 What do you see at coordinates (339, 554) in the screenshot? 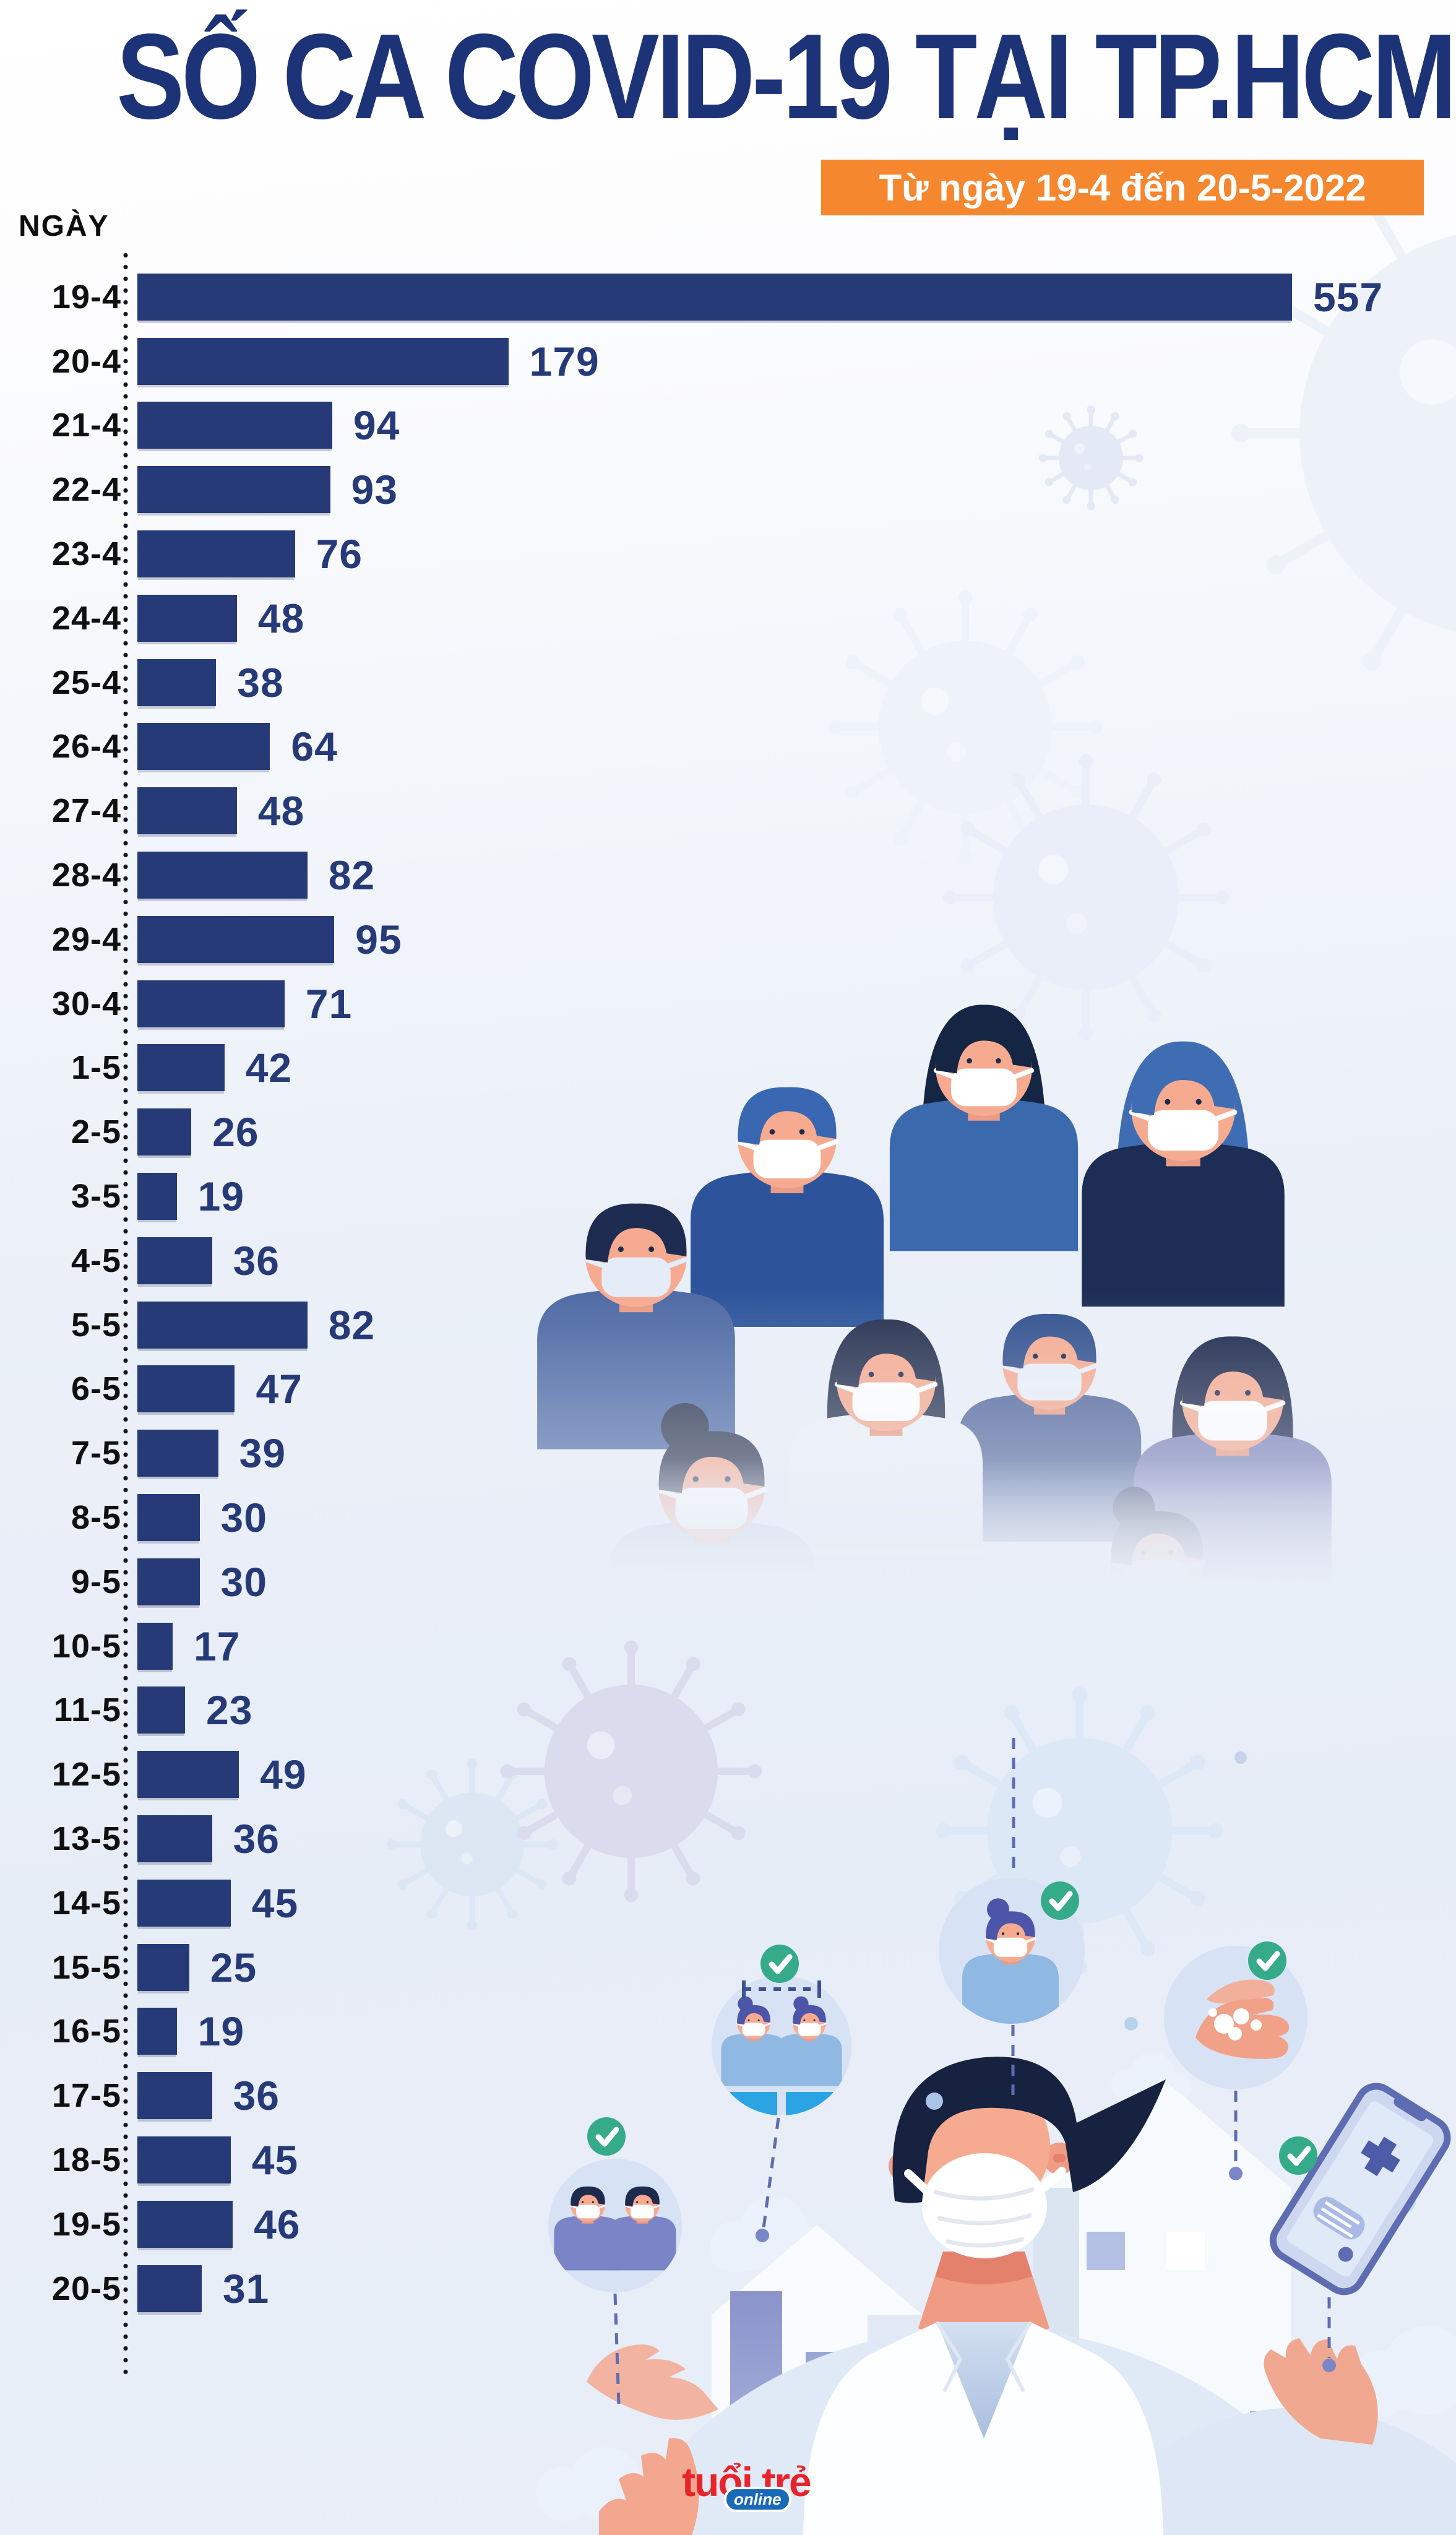
I see `value-label: 76` at bounding box center [339, 554].